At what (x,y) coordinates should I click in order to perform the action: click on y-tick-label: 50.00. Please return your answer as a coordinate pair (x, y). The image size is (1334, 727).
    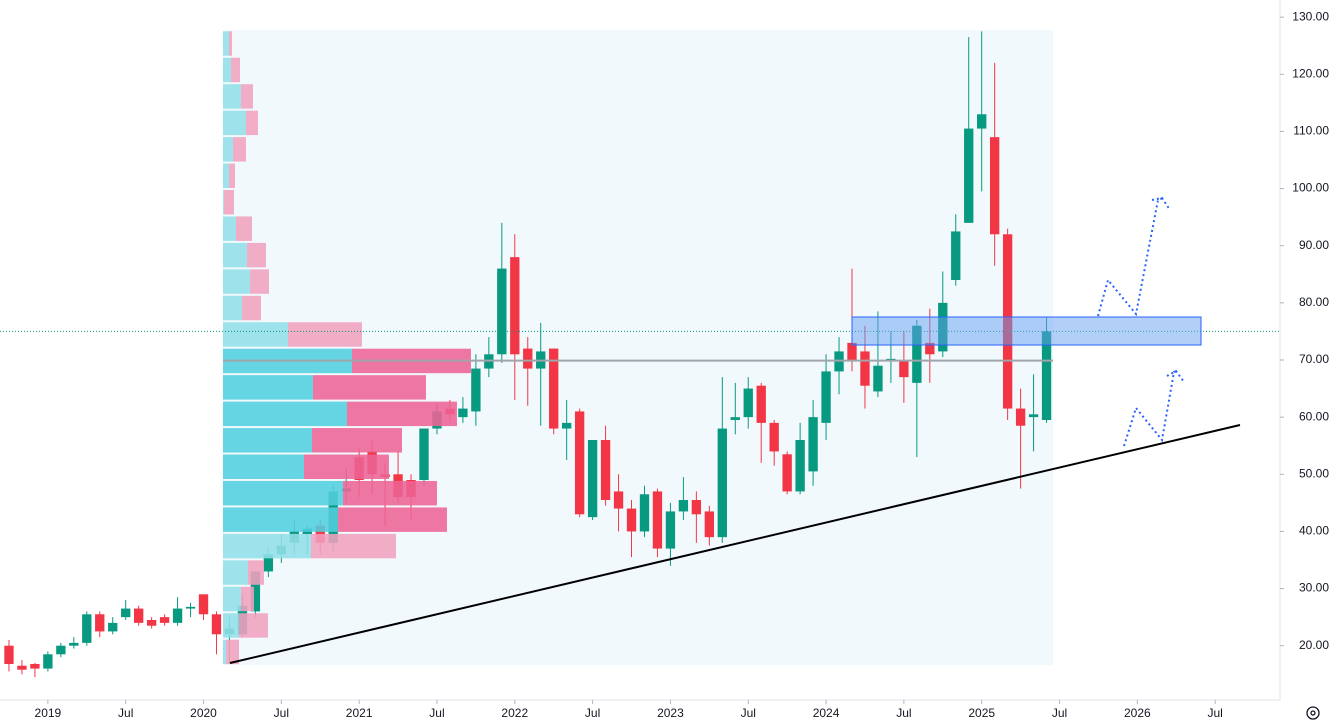
    Looking at the image, I should click on (1314, 473).